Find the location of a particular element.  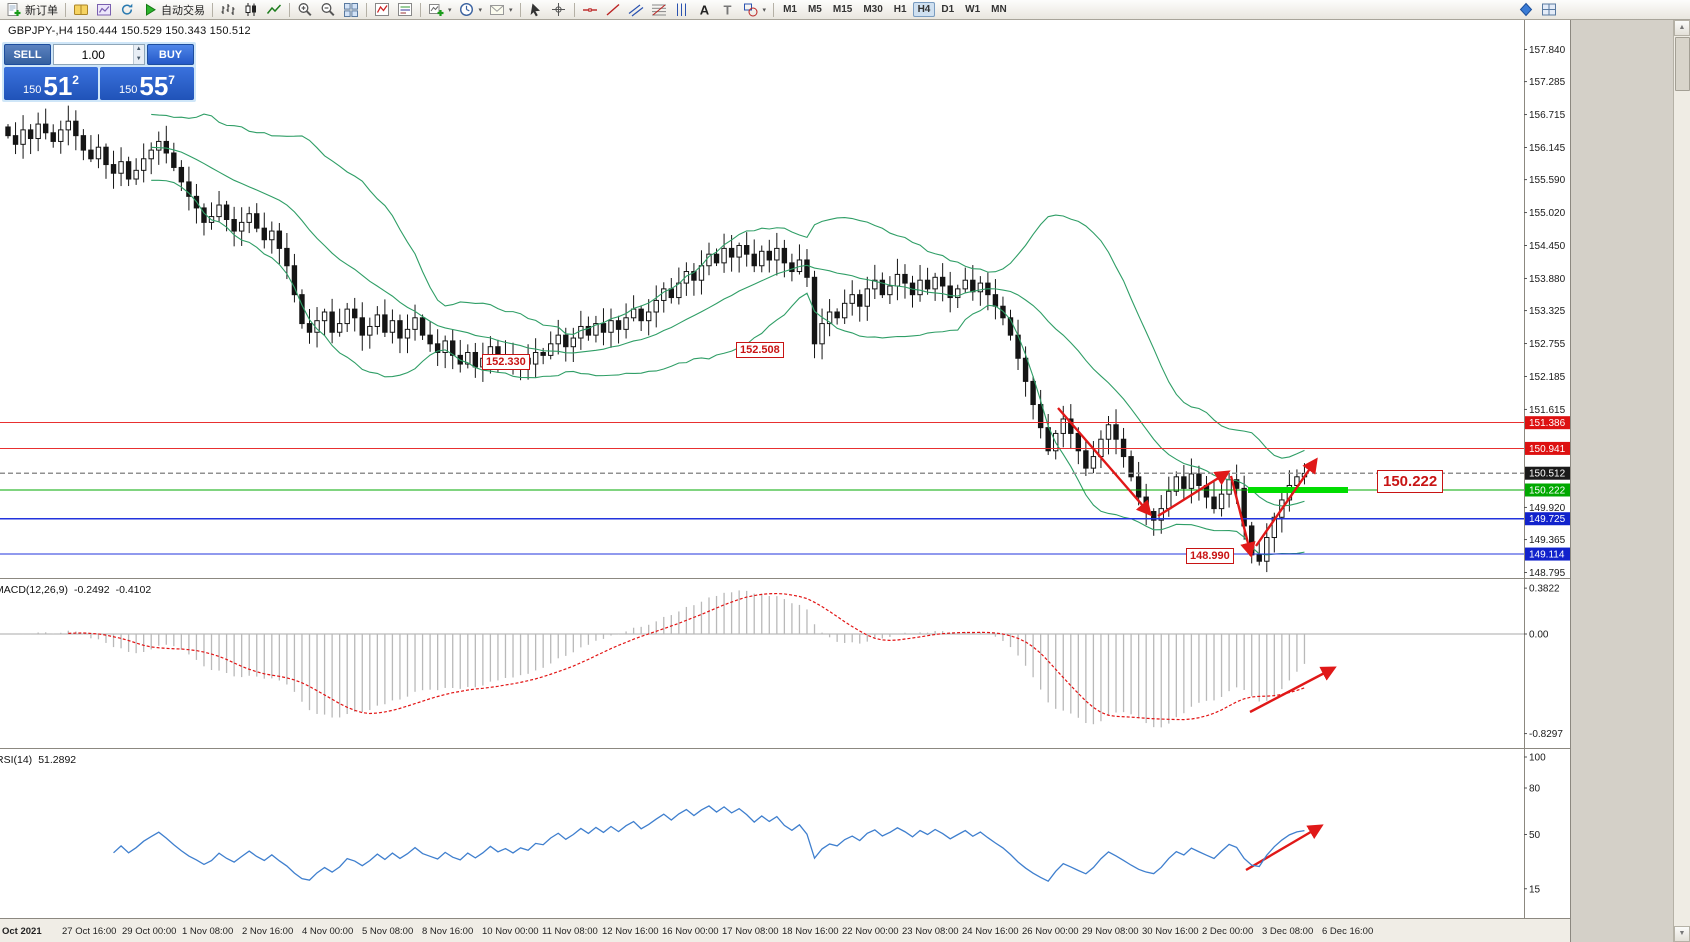

time-axis-label: 10 Nov 00:00 is located at coordinates (510, 931).